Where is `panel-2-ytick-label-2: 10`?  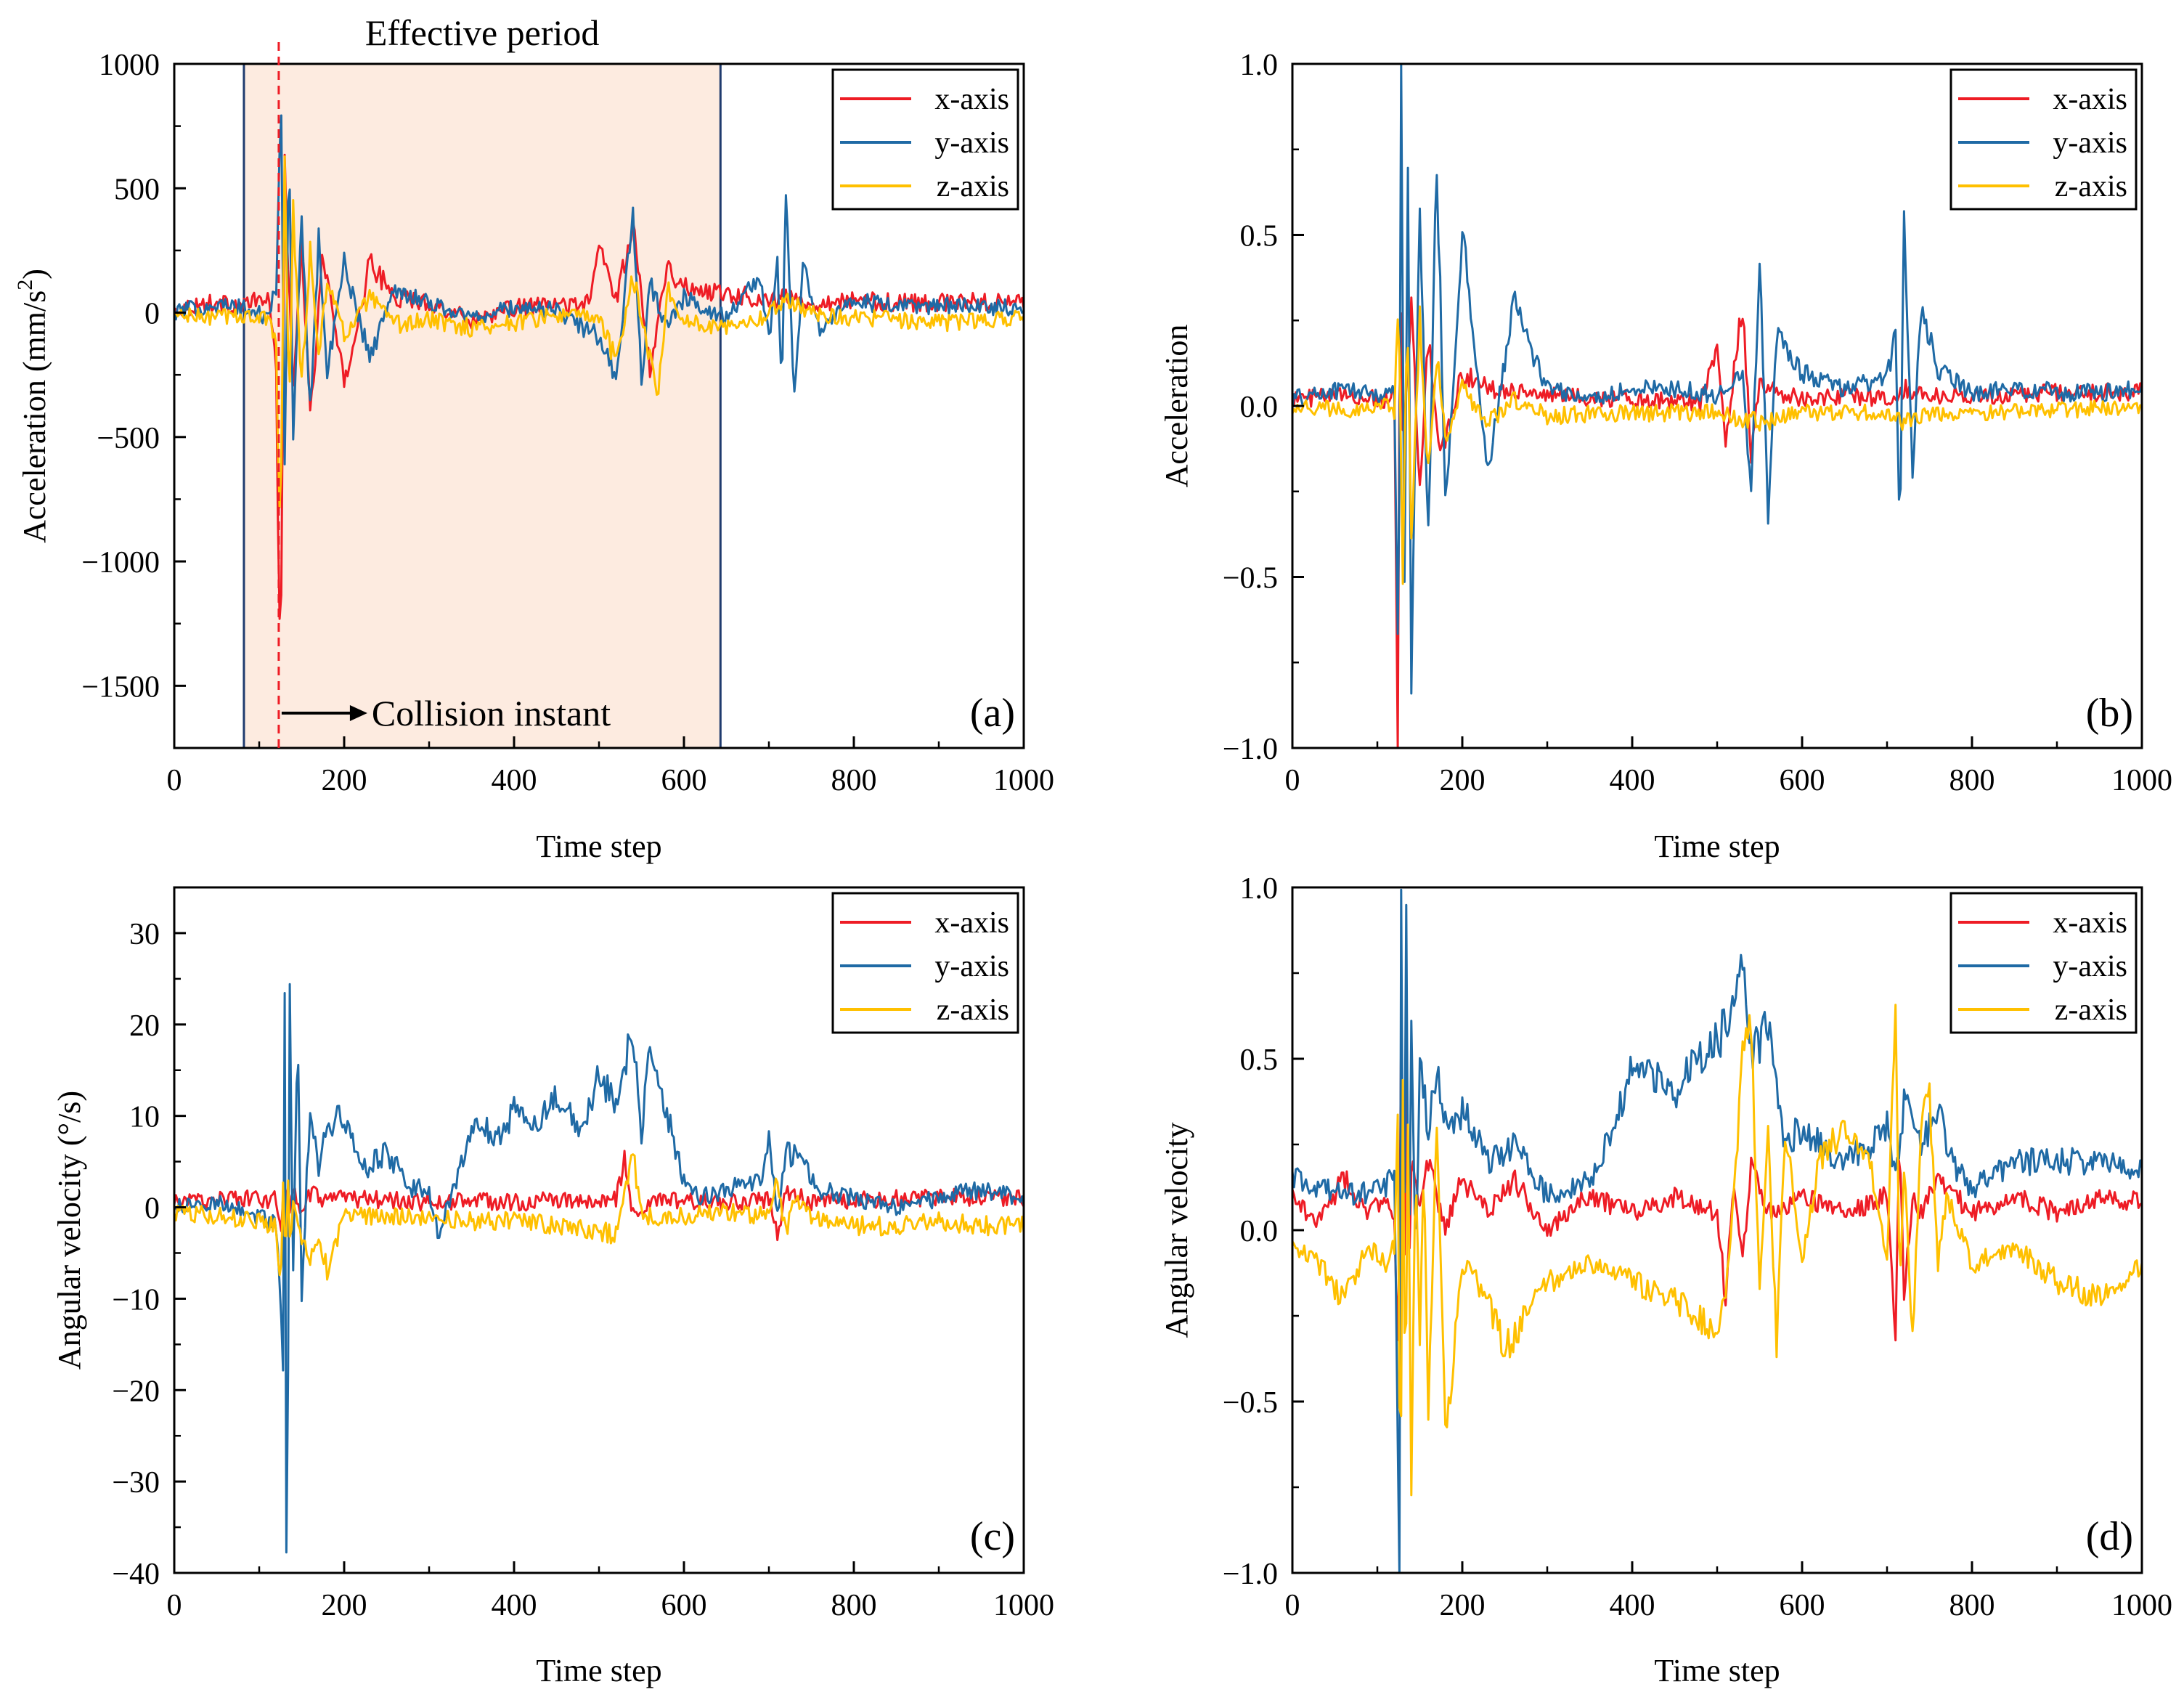
panel-2-ytick-label-2: 10 is located at coordinates (144, 1117).